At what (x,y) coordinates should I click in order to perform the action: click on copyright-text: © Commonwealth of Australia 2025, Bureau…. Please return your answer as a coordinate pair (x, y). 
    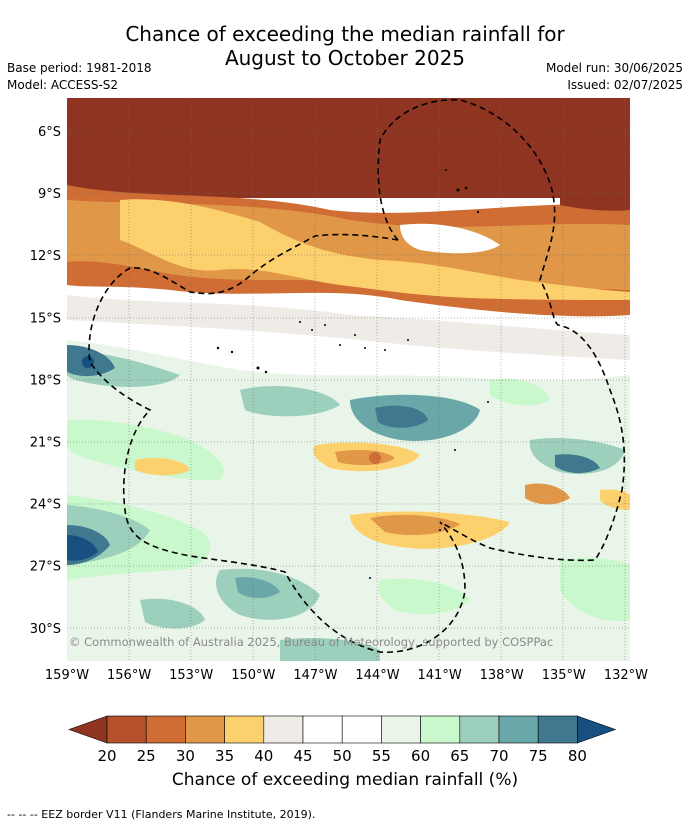
    Looking at the image, I should click on (311, 642).